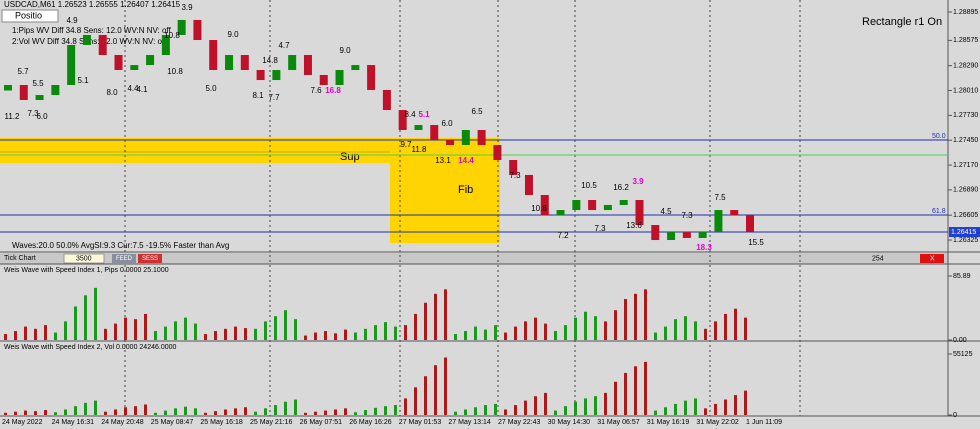  Describe the element at coordinates (73, 422) in the screenshot. I see `x-tick-label: 24 May 16:31` at that location.